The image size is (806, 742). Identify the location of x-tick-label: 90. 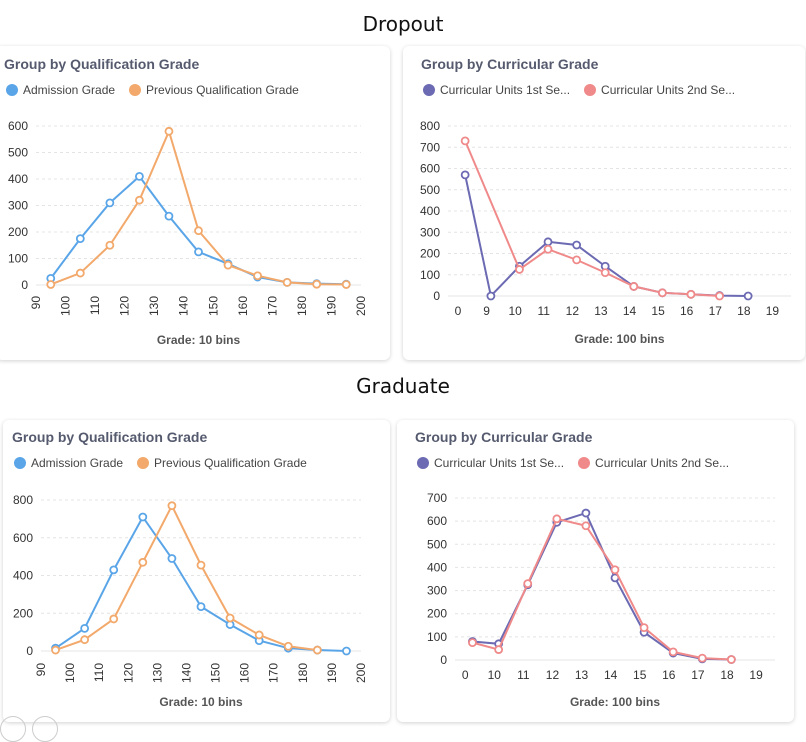
(41, 670).